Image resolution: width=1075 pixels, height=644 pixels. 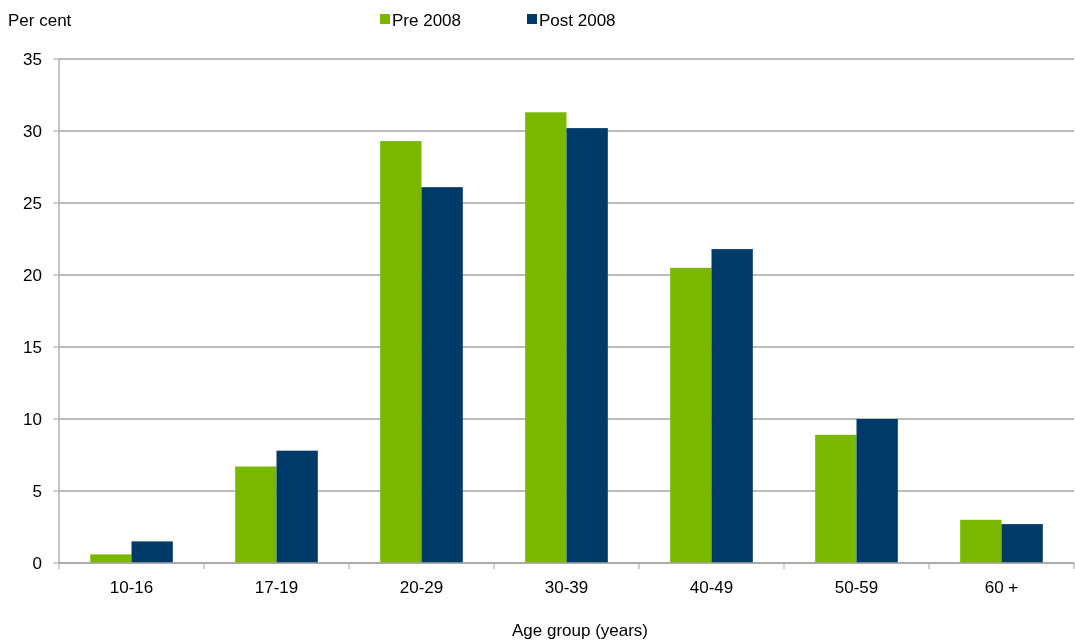 I want to click on legend-label: Post 2008, so click(x=577, y=20).